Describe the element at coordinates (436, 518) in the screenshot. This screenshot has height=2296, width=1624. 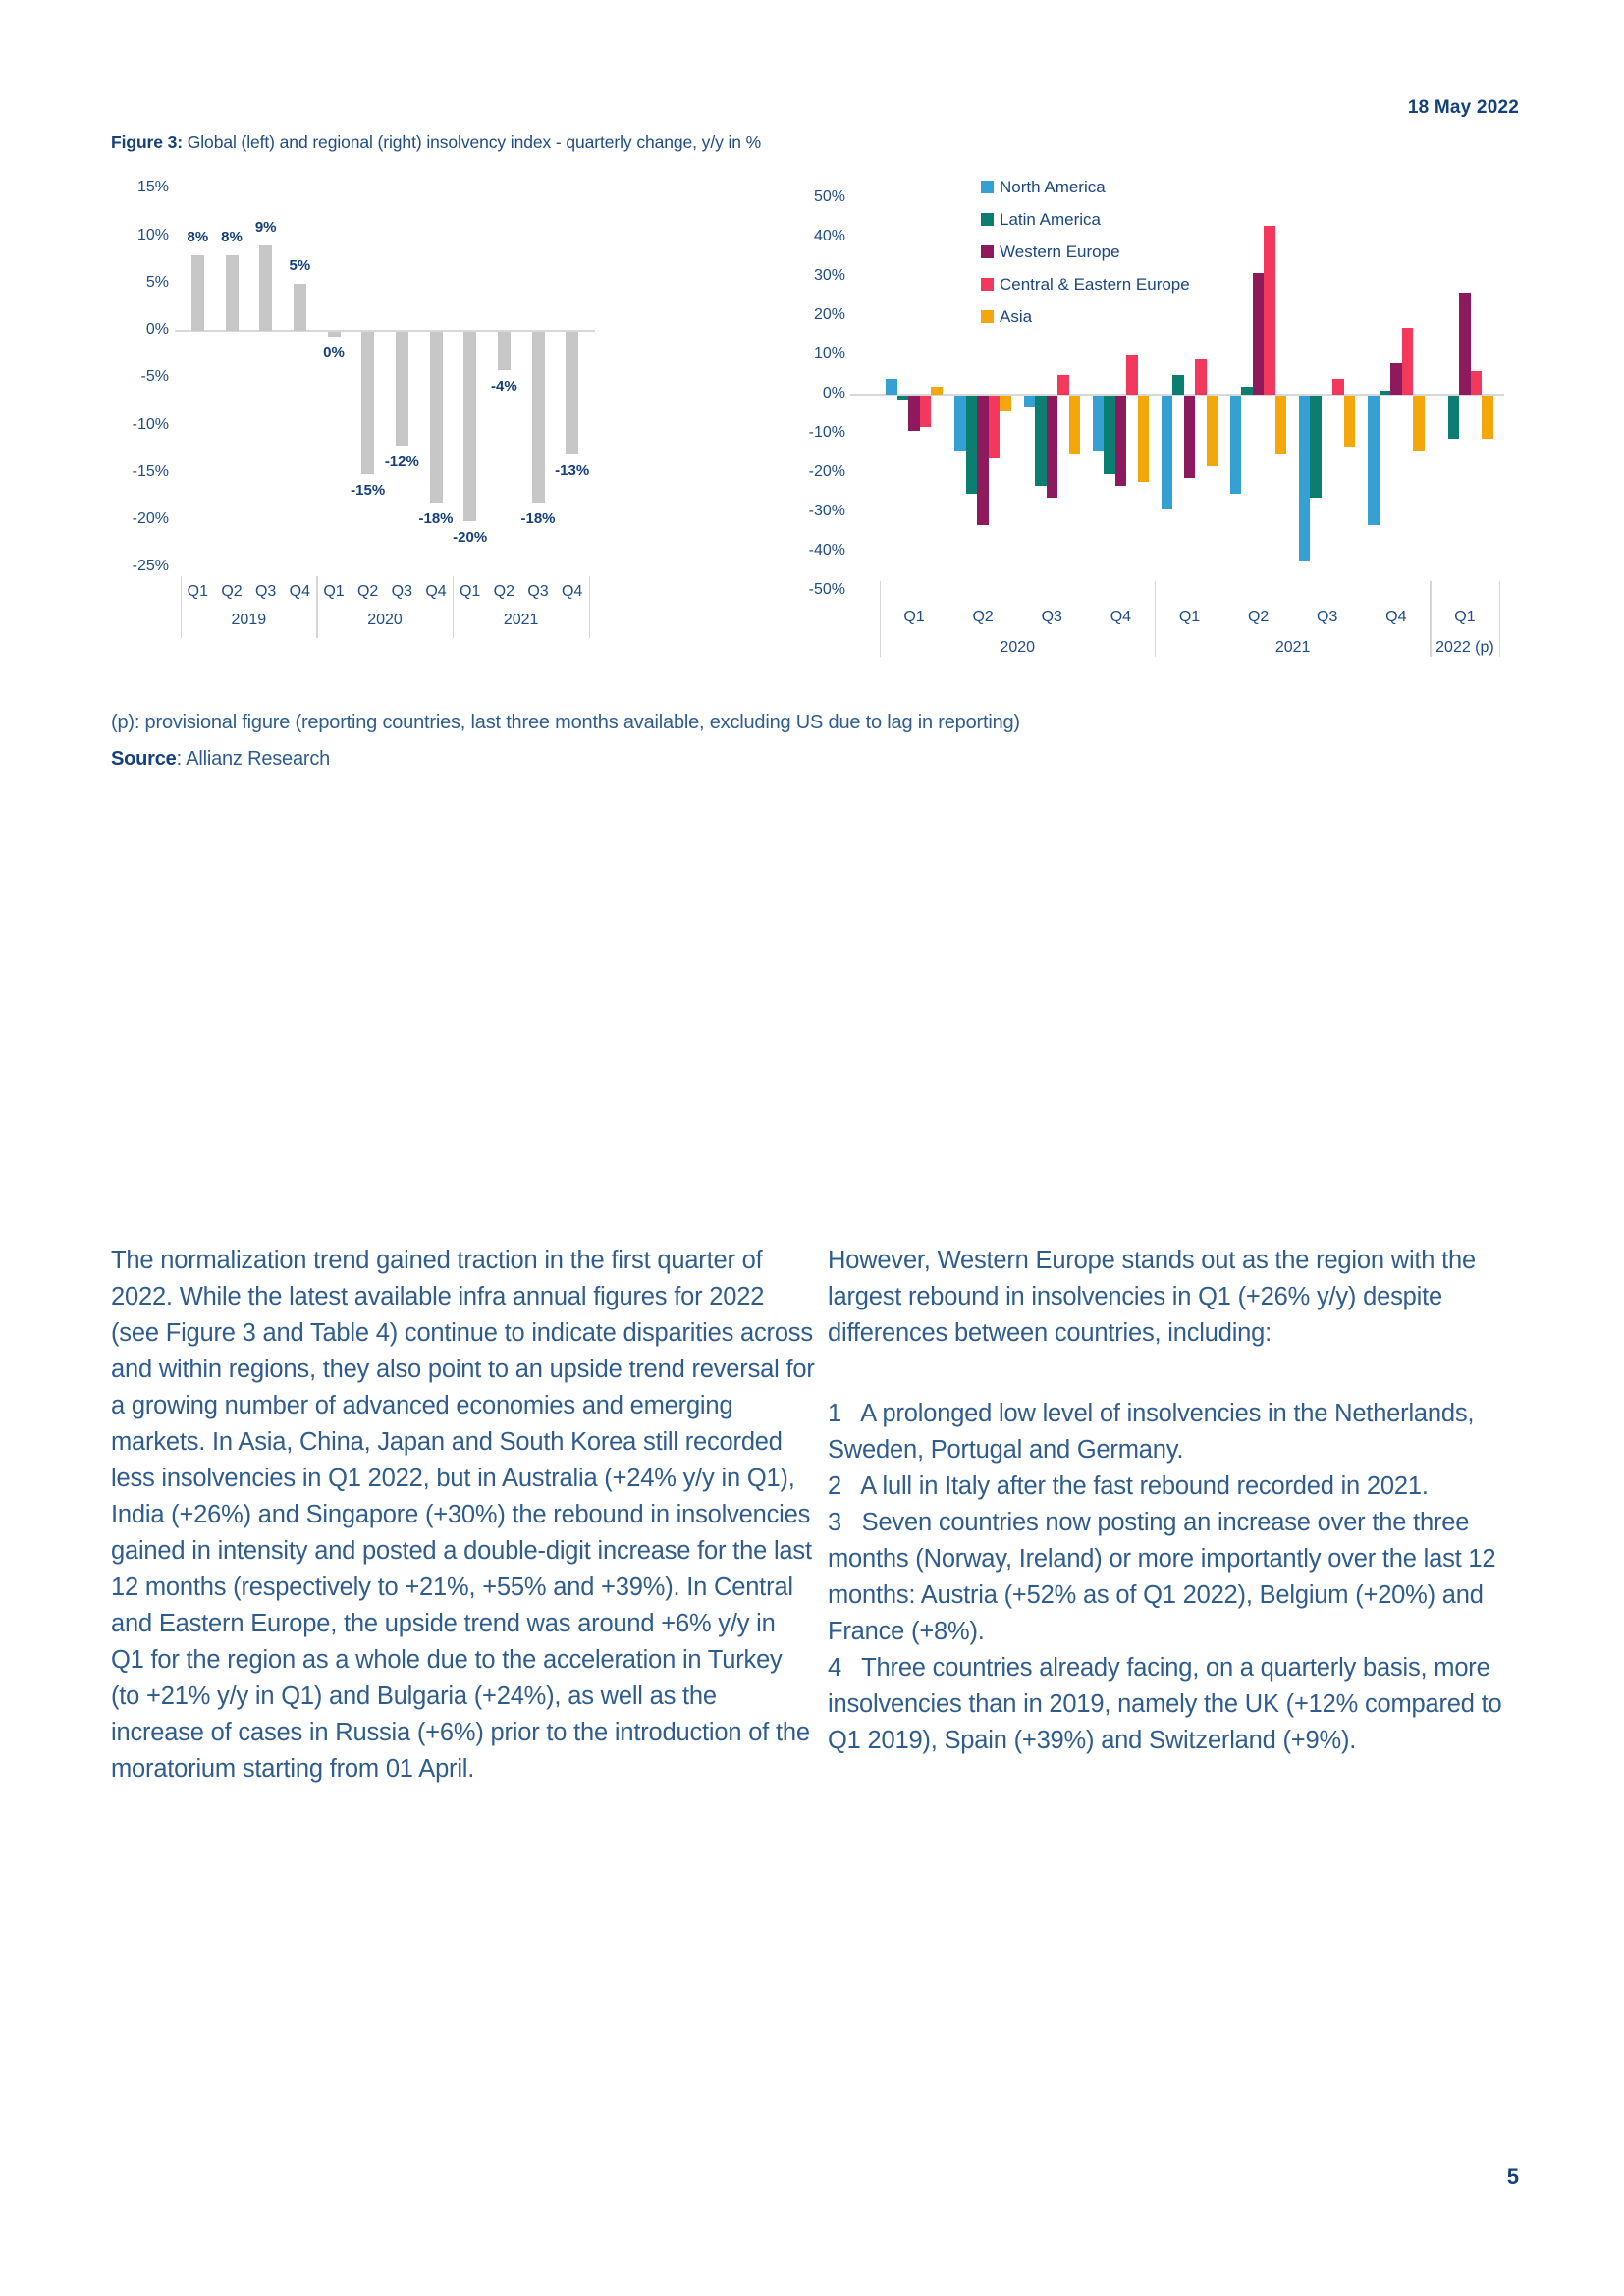
I see `bar-value-label: -18%` at that location.